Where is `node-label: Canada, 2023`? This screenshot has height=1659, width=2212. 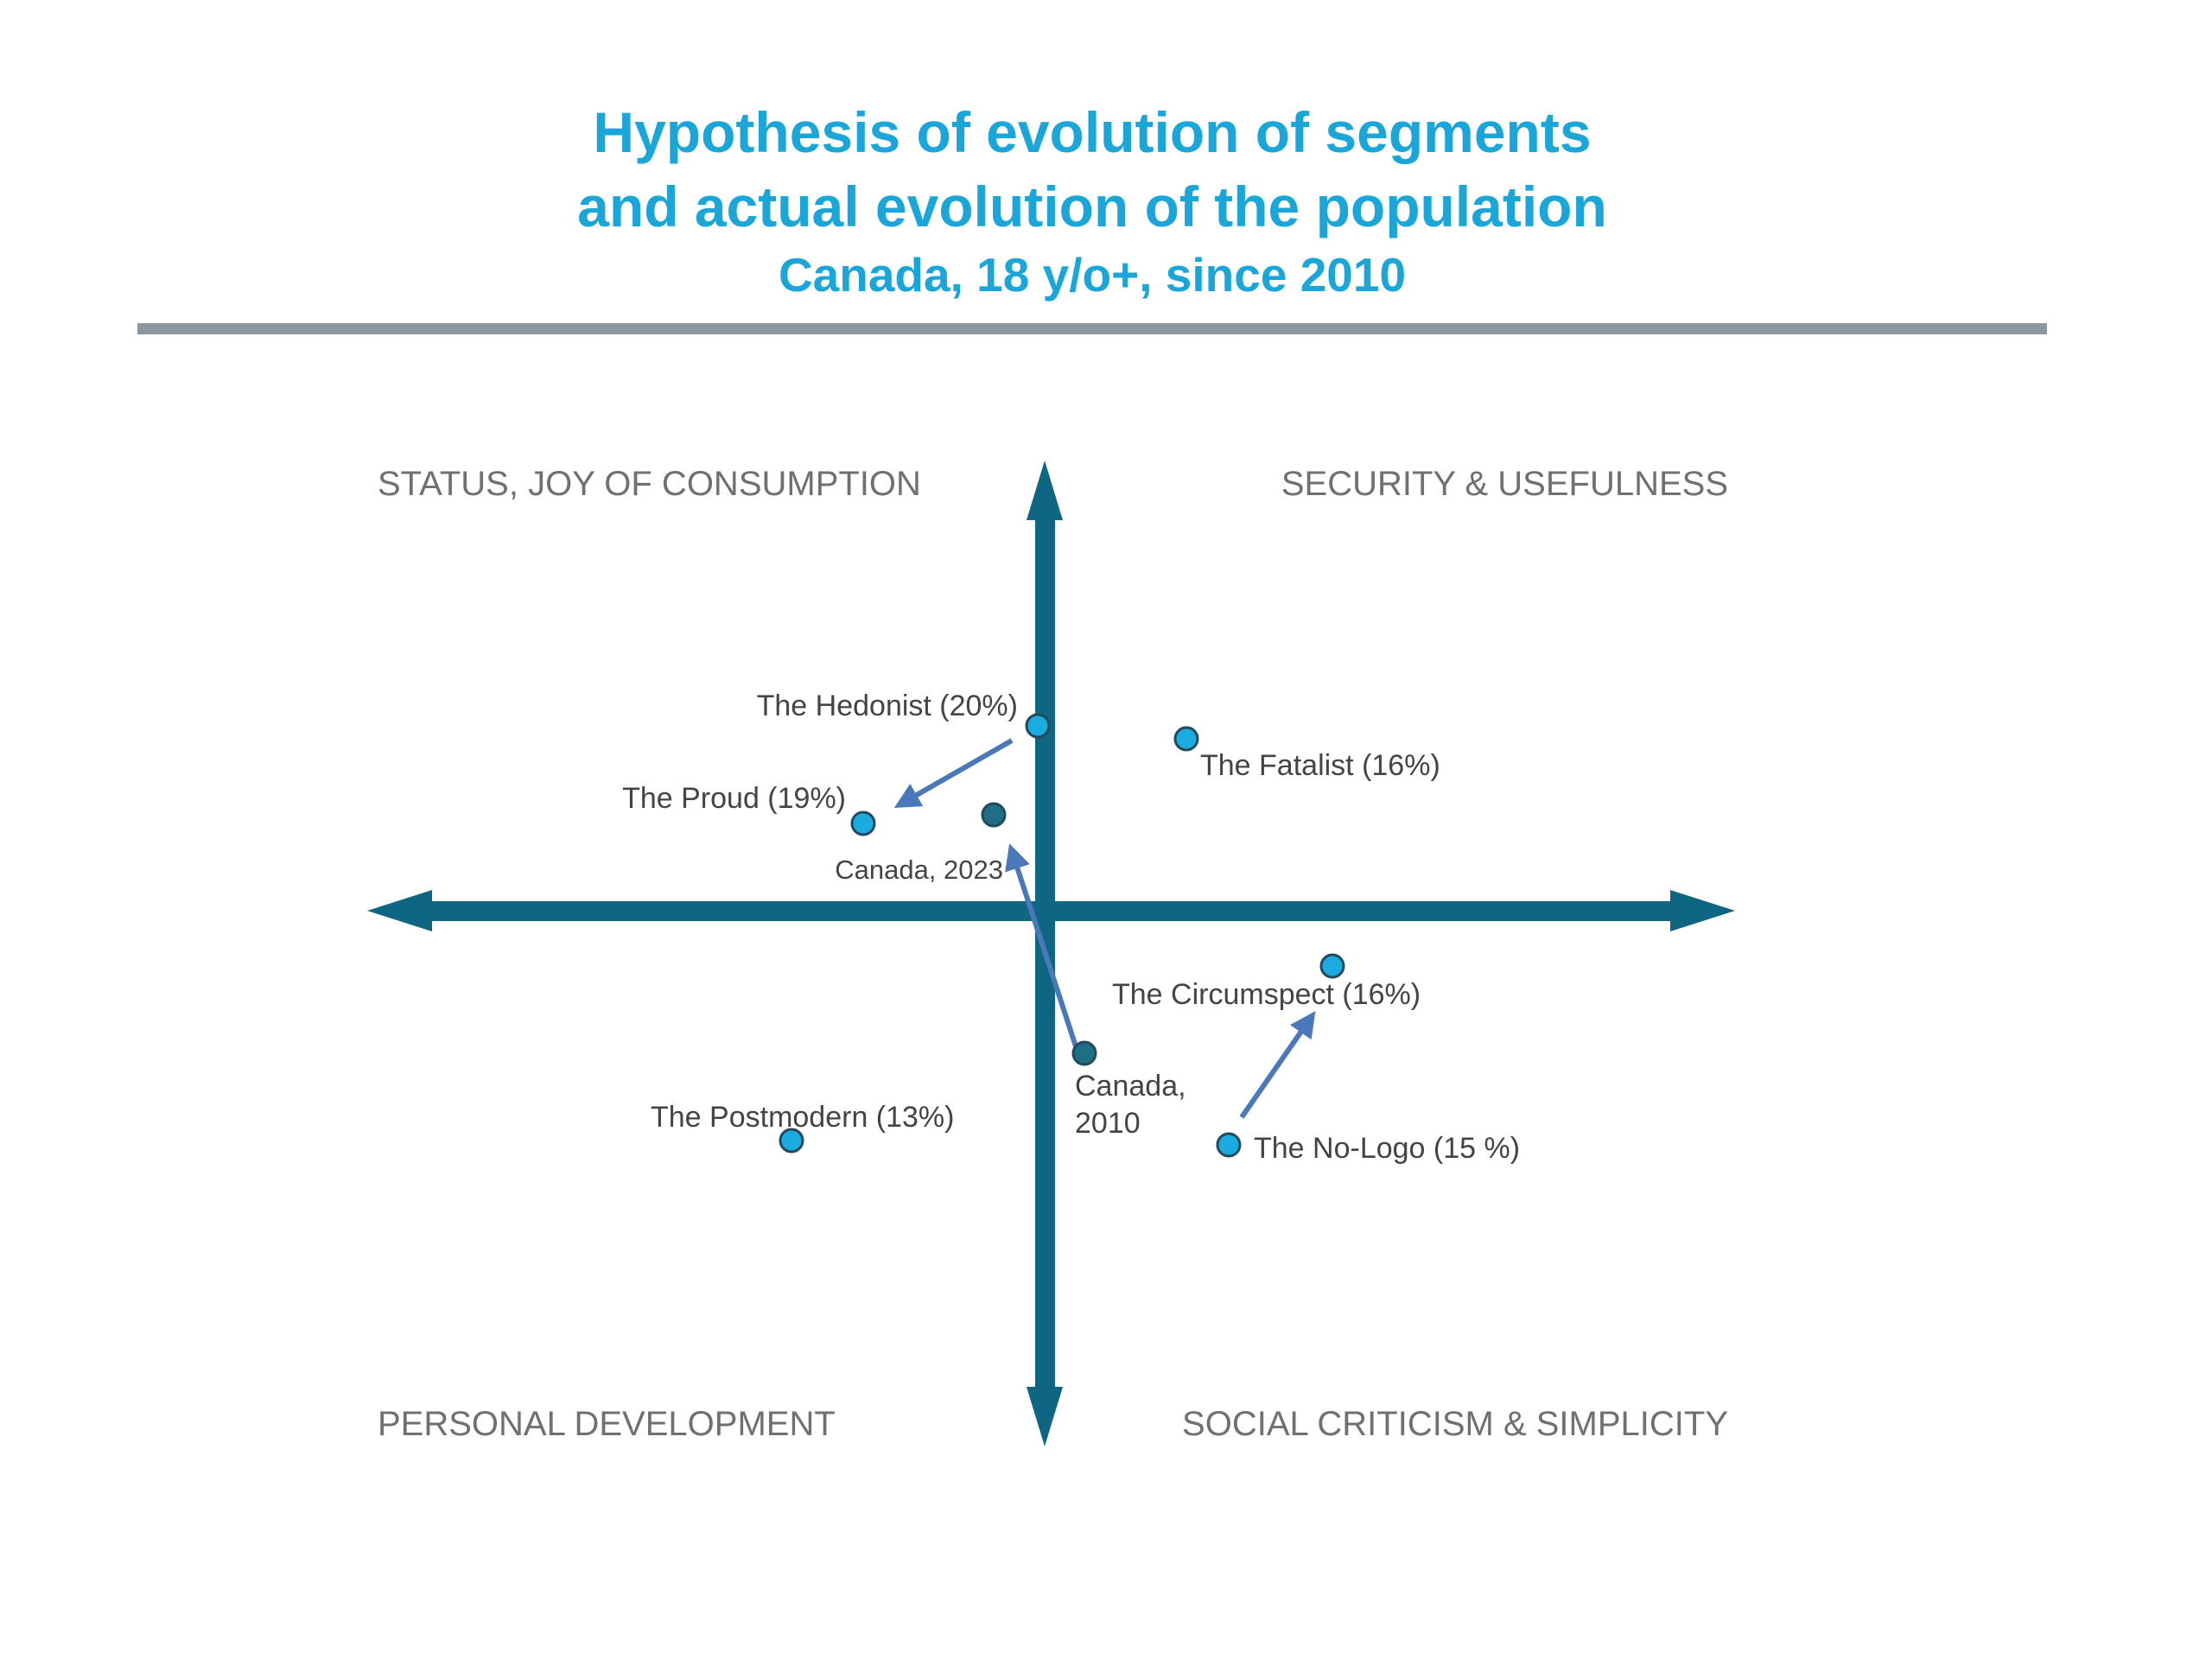
node-label: Canada, 2023 is located at coordinates (919, 870).